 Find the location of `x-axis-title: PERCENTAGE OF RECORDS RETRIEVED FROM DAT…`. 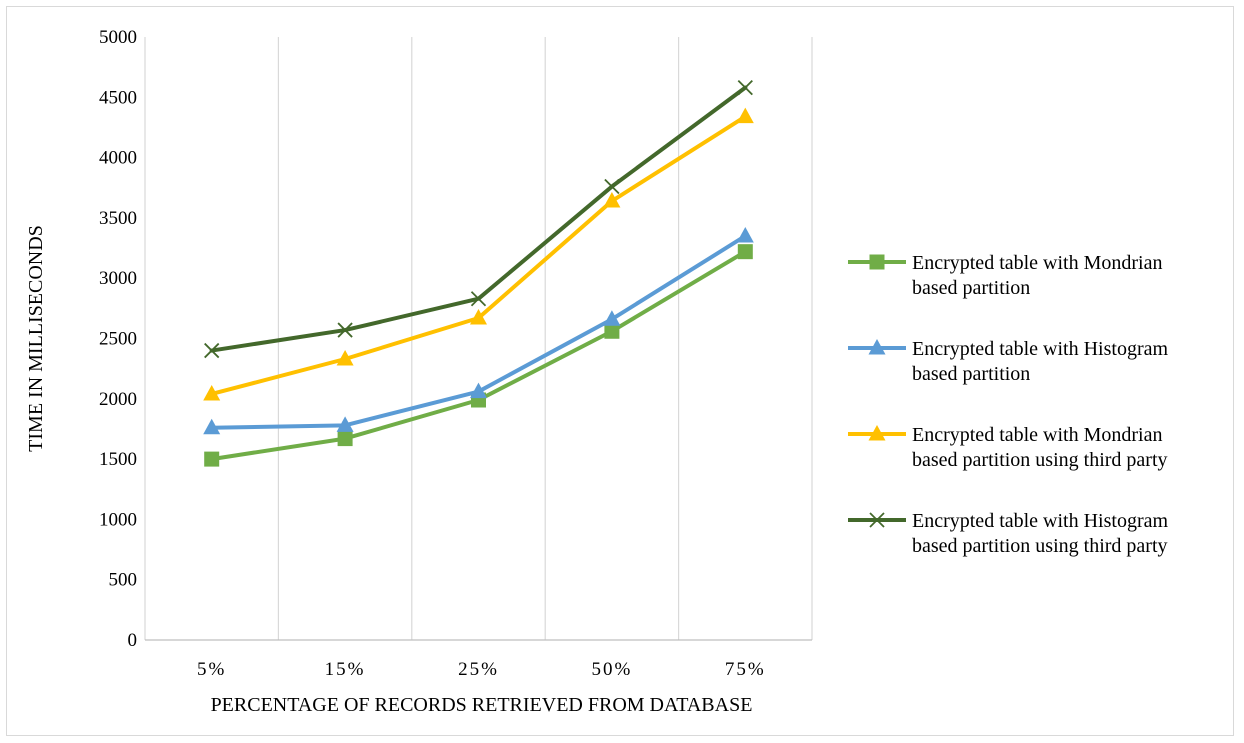

x-axis-title: PERCENTAGE OF RECORDS RETRIEVED FROM DAT… is located at coordinates (482, 705).